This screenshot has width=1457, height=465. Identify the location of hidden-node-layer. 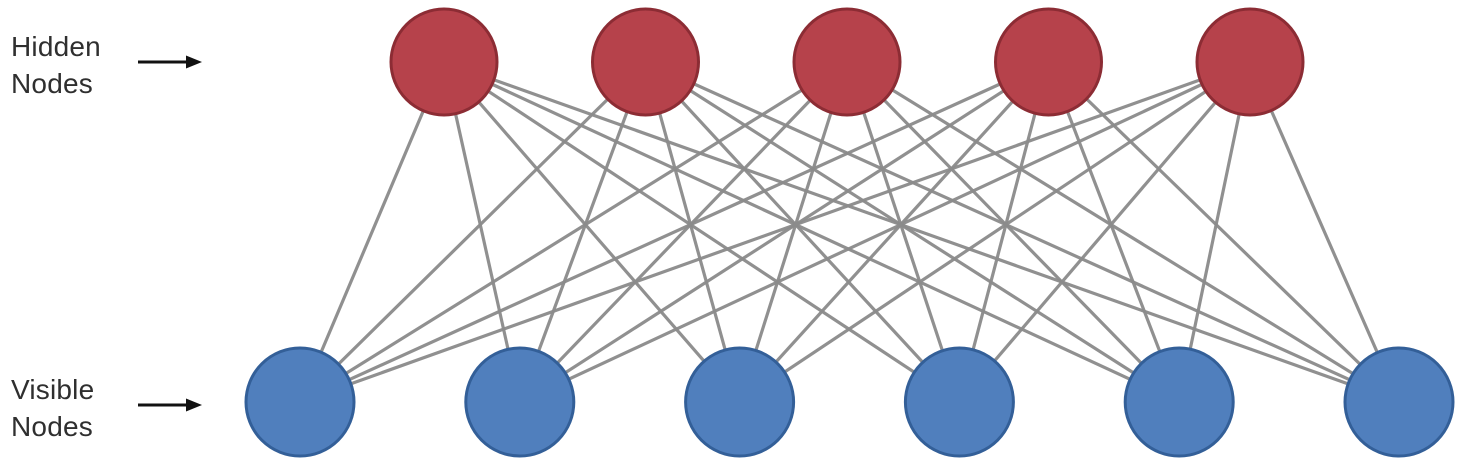
(847, 62).